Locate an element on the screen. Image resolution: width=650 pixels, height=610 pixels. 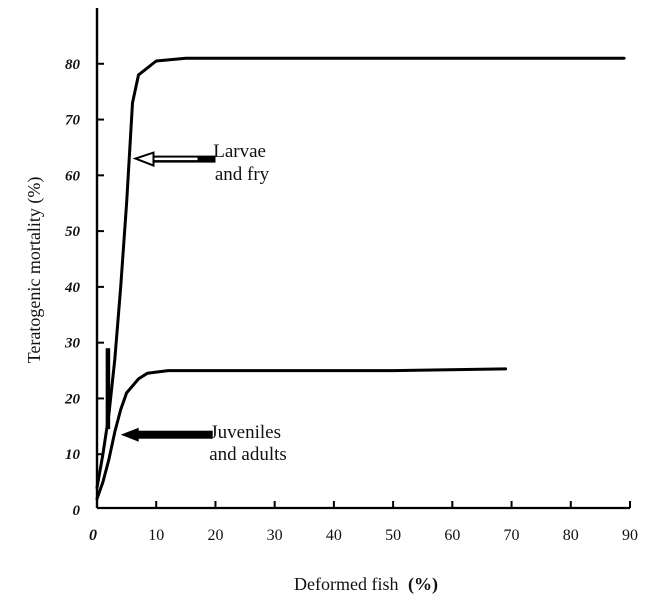
x-axis-title-text: Deformed fish is located at coordinates (346, 584).